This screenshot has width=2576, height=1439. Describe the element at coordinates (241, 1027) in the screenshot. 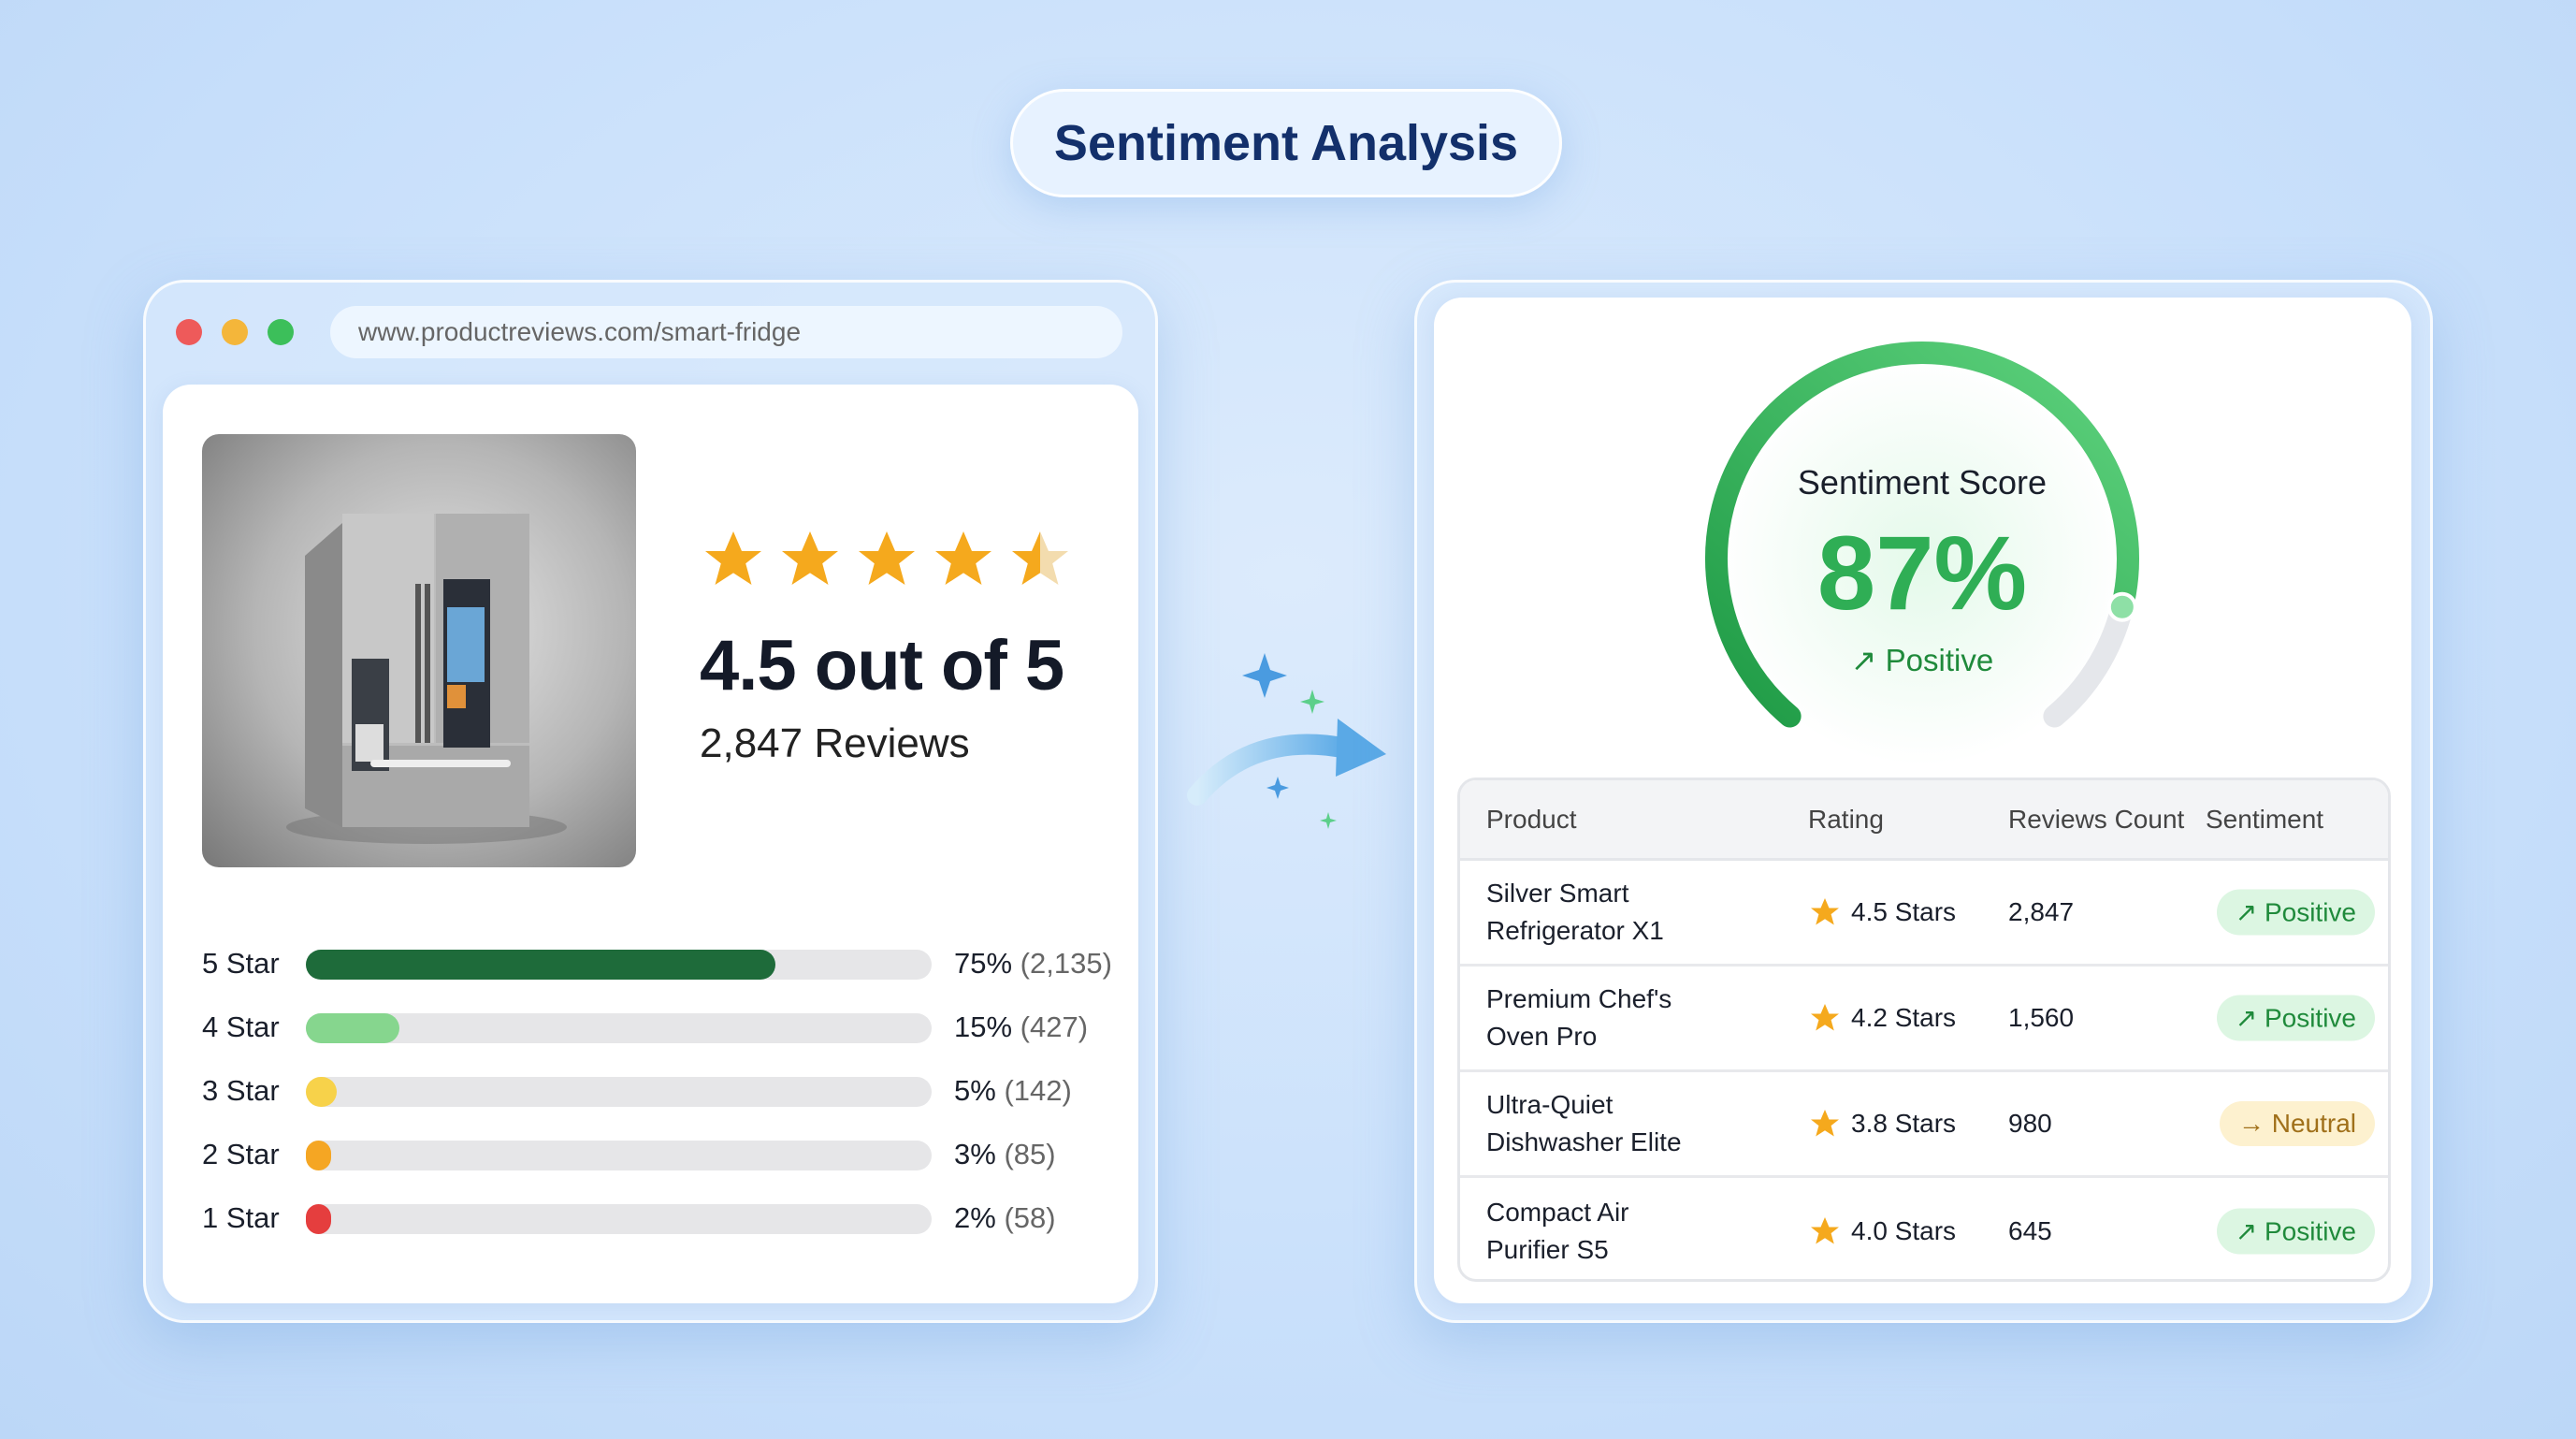

I see `distribution-label: 4 Star` at that location.